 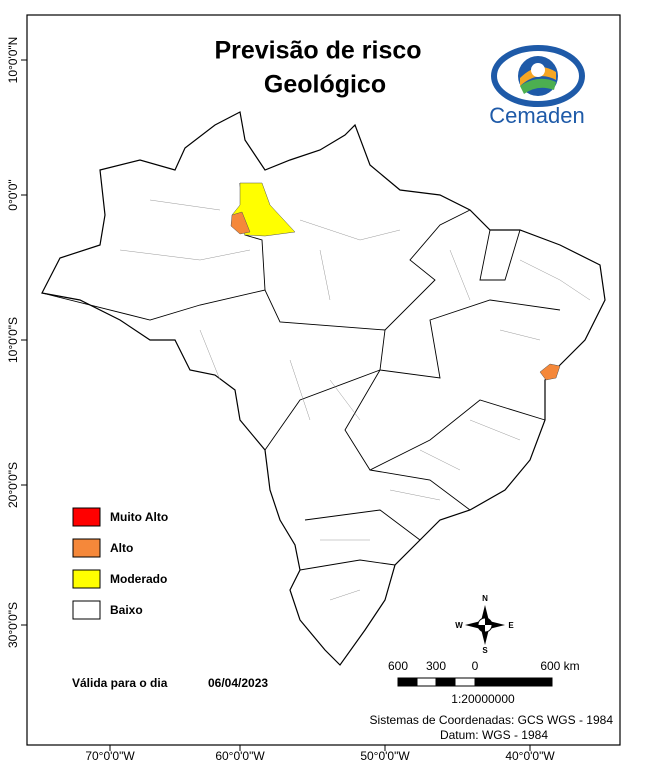 I want to click on legend-label: Alto, so click(x=121, y=548).